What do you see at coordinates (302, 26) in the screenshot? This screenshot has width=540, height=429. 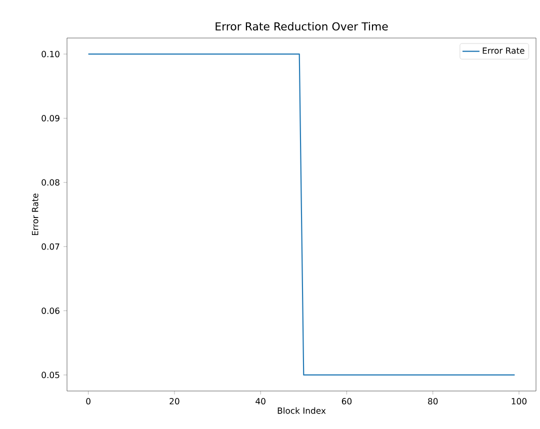 I see `chart-title: Error Rate Reduction Over Time` at bounding box center [302, 26].